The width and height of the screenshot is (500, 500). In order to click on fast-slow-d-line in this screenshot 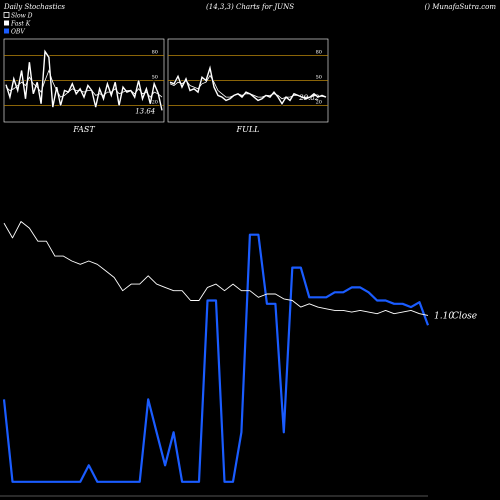, I will do `click(84, 83)`.